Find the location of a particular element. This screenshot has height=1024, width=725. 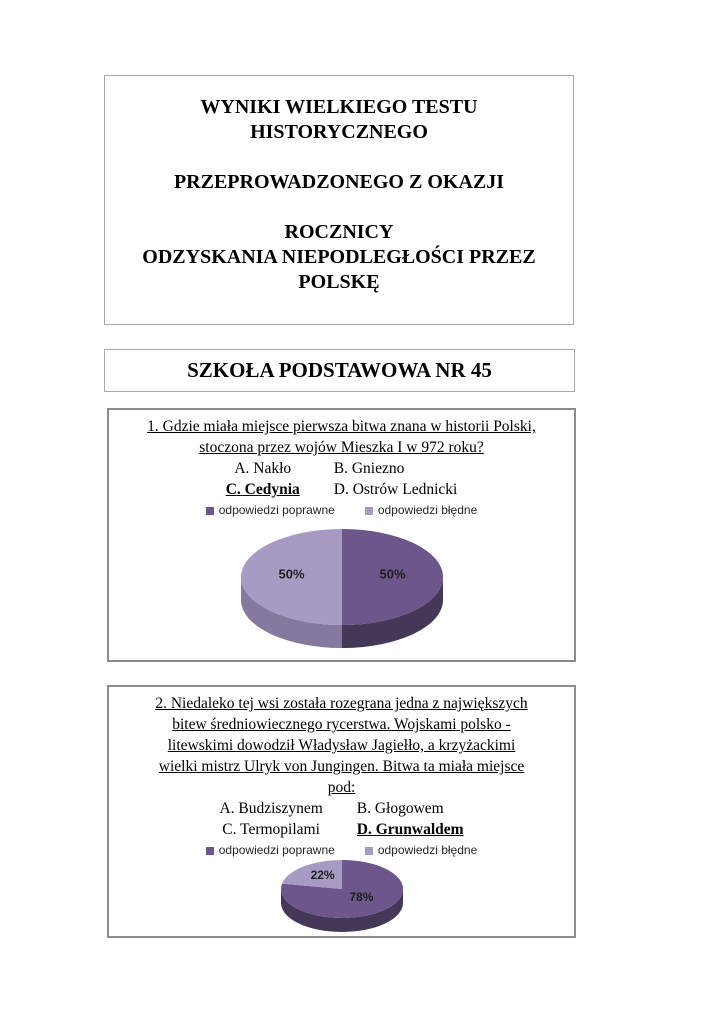

chart-1-legend: odpowiedzi poprawne odpowiedzi błędne is located at coordinates (341, 510).